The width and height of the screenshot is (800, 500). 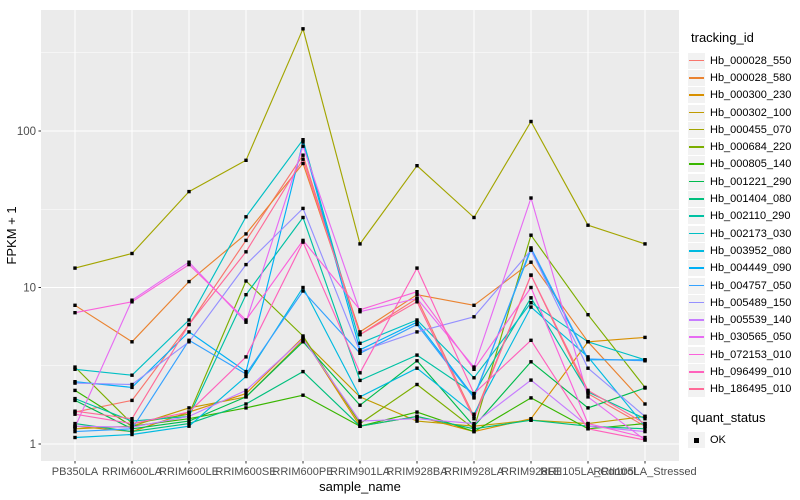 I want to click on legend-label: Hb_186495_010, so click(x=751, y=389).